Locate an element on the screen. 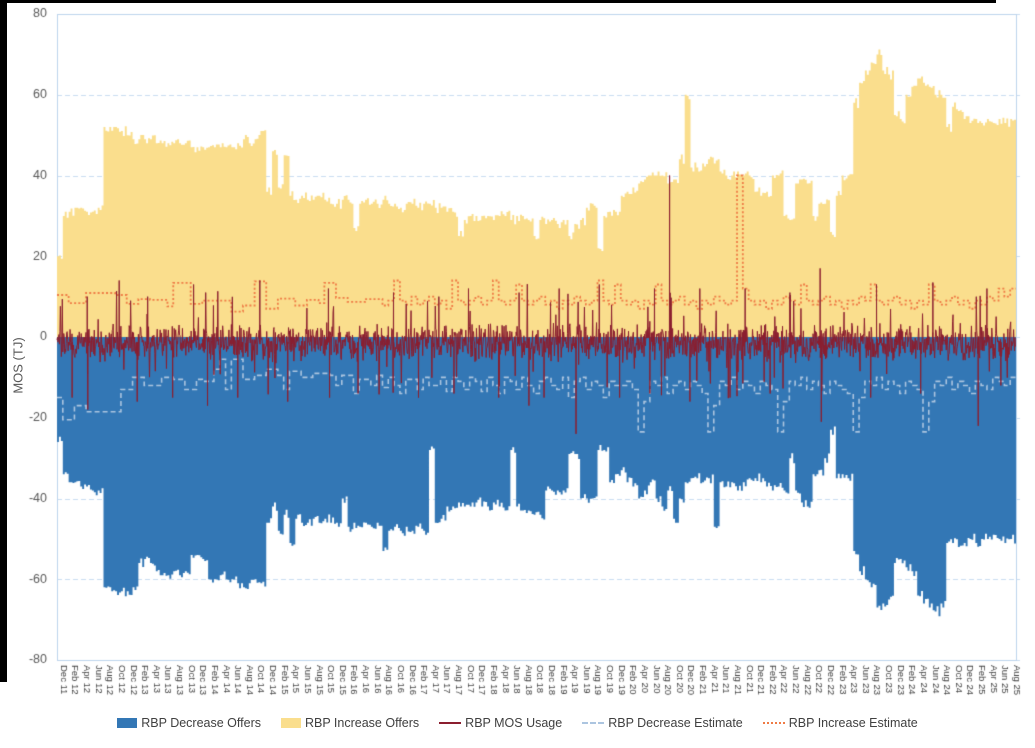 The width and height of the screenshot is (1035, 748). legend-swatch-line-solid is located at coordinates (450, 723).